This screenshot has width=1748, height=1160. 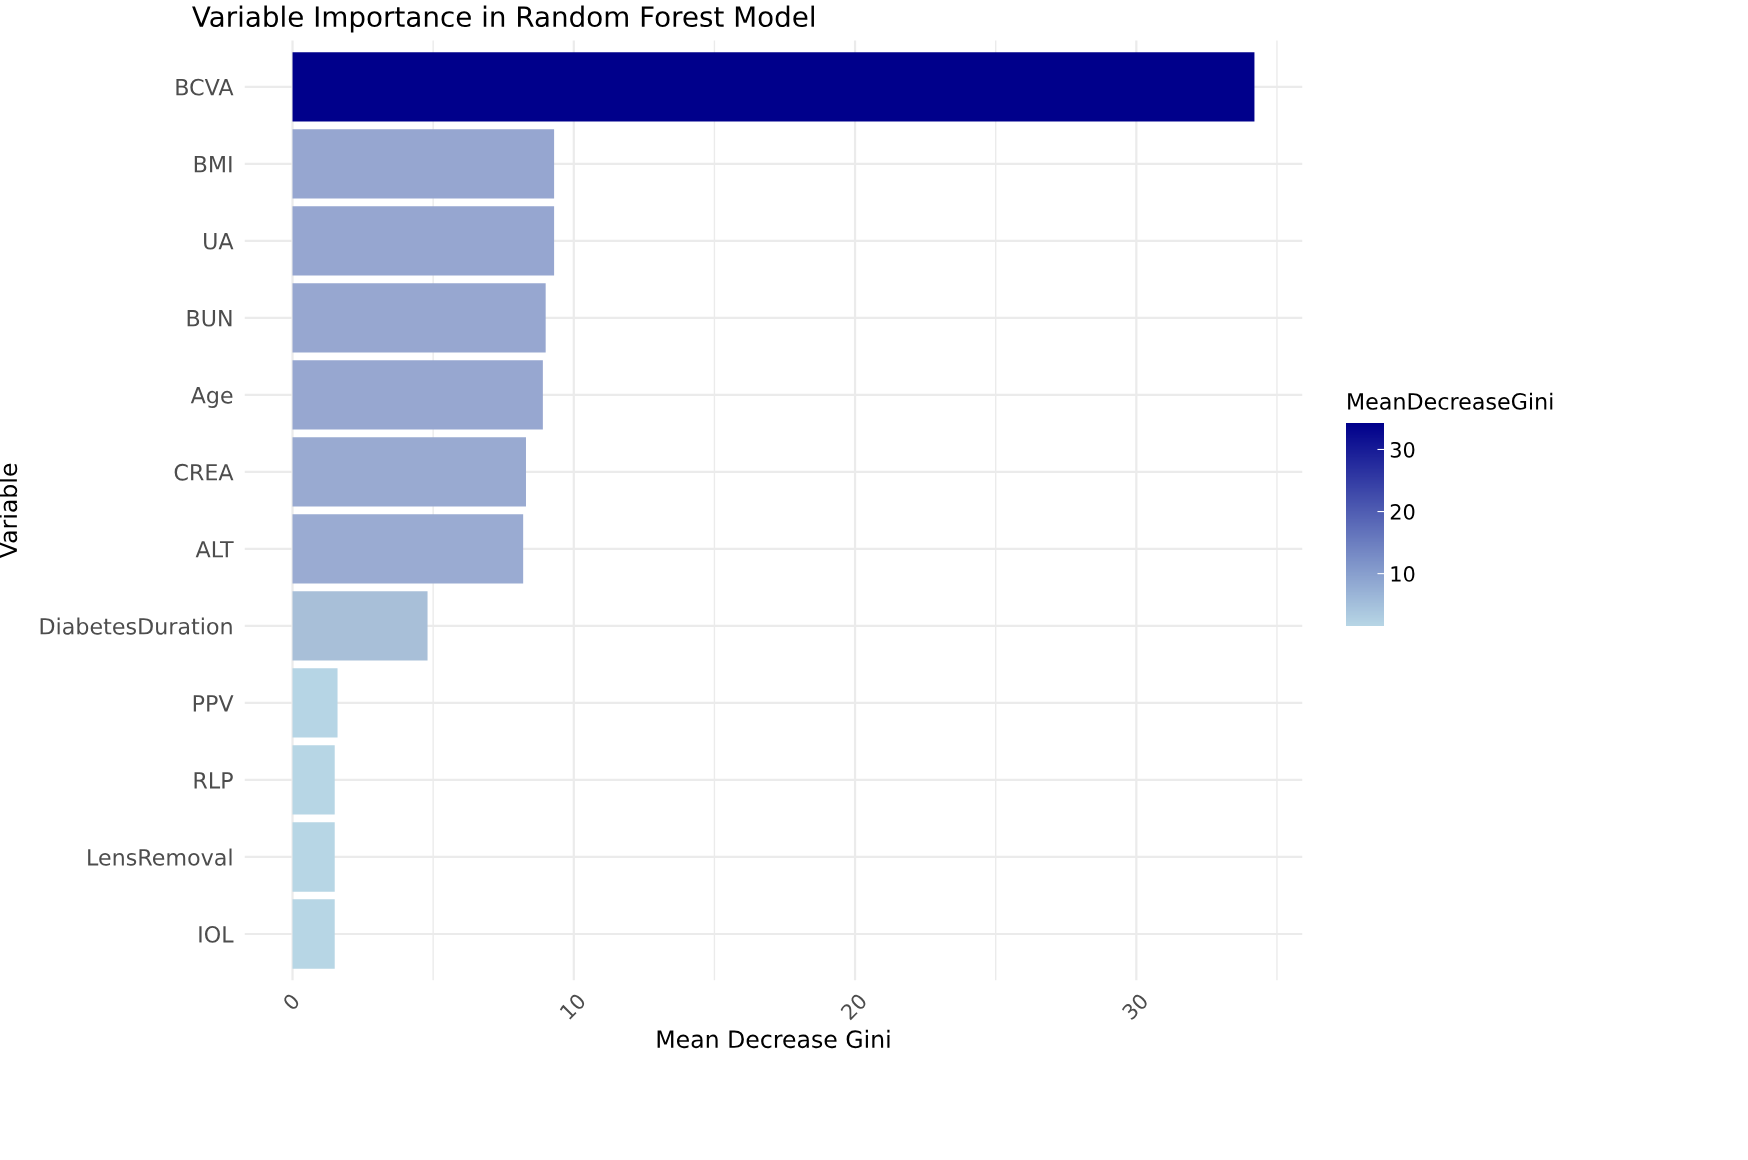 What do you see at coordinates (213, 164) in the screenshot?
I see `y-tick-label: BMI` at bounding box center [213, 164].